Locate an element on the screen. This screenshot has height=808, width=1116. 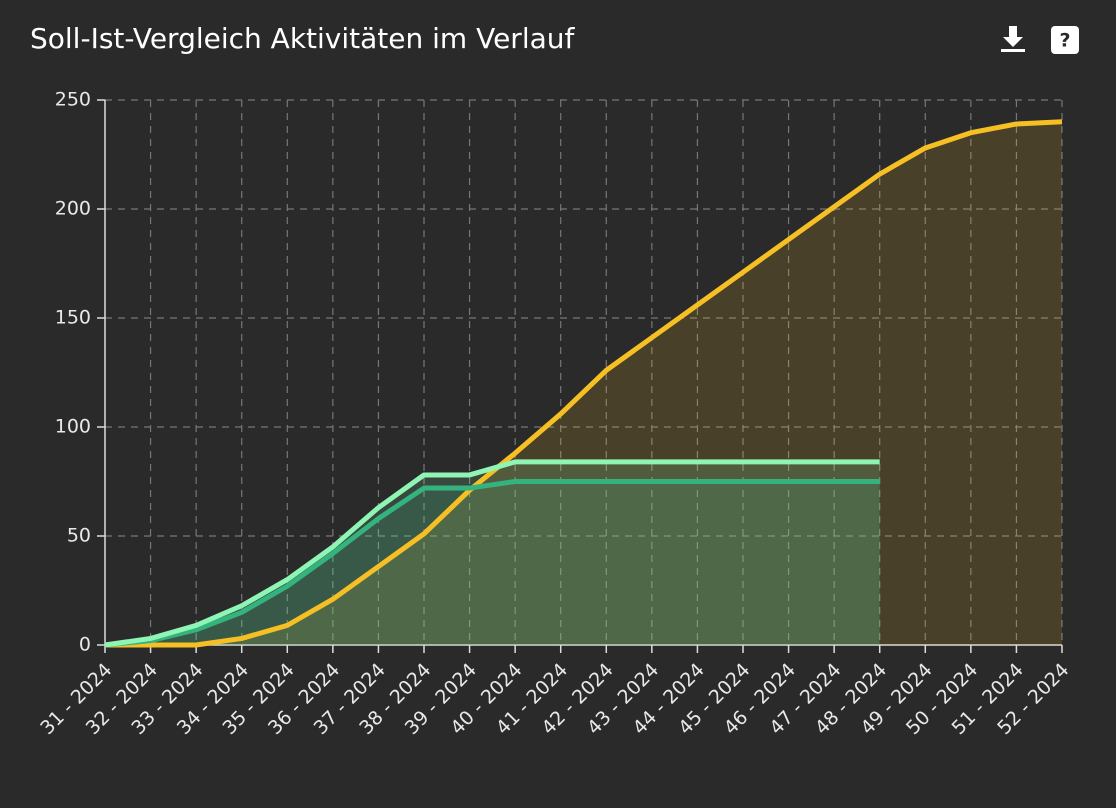
area is located at coordinates (492, 563).